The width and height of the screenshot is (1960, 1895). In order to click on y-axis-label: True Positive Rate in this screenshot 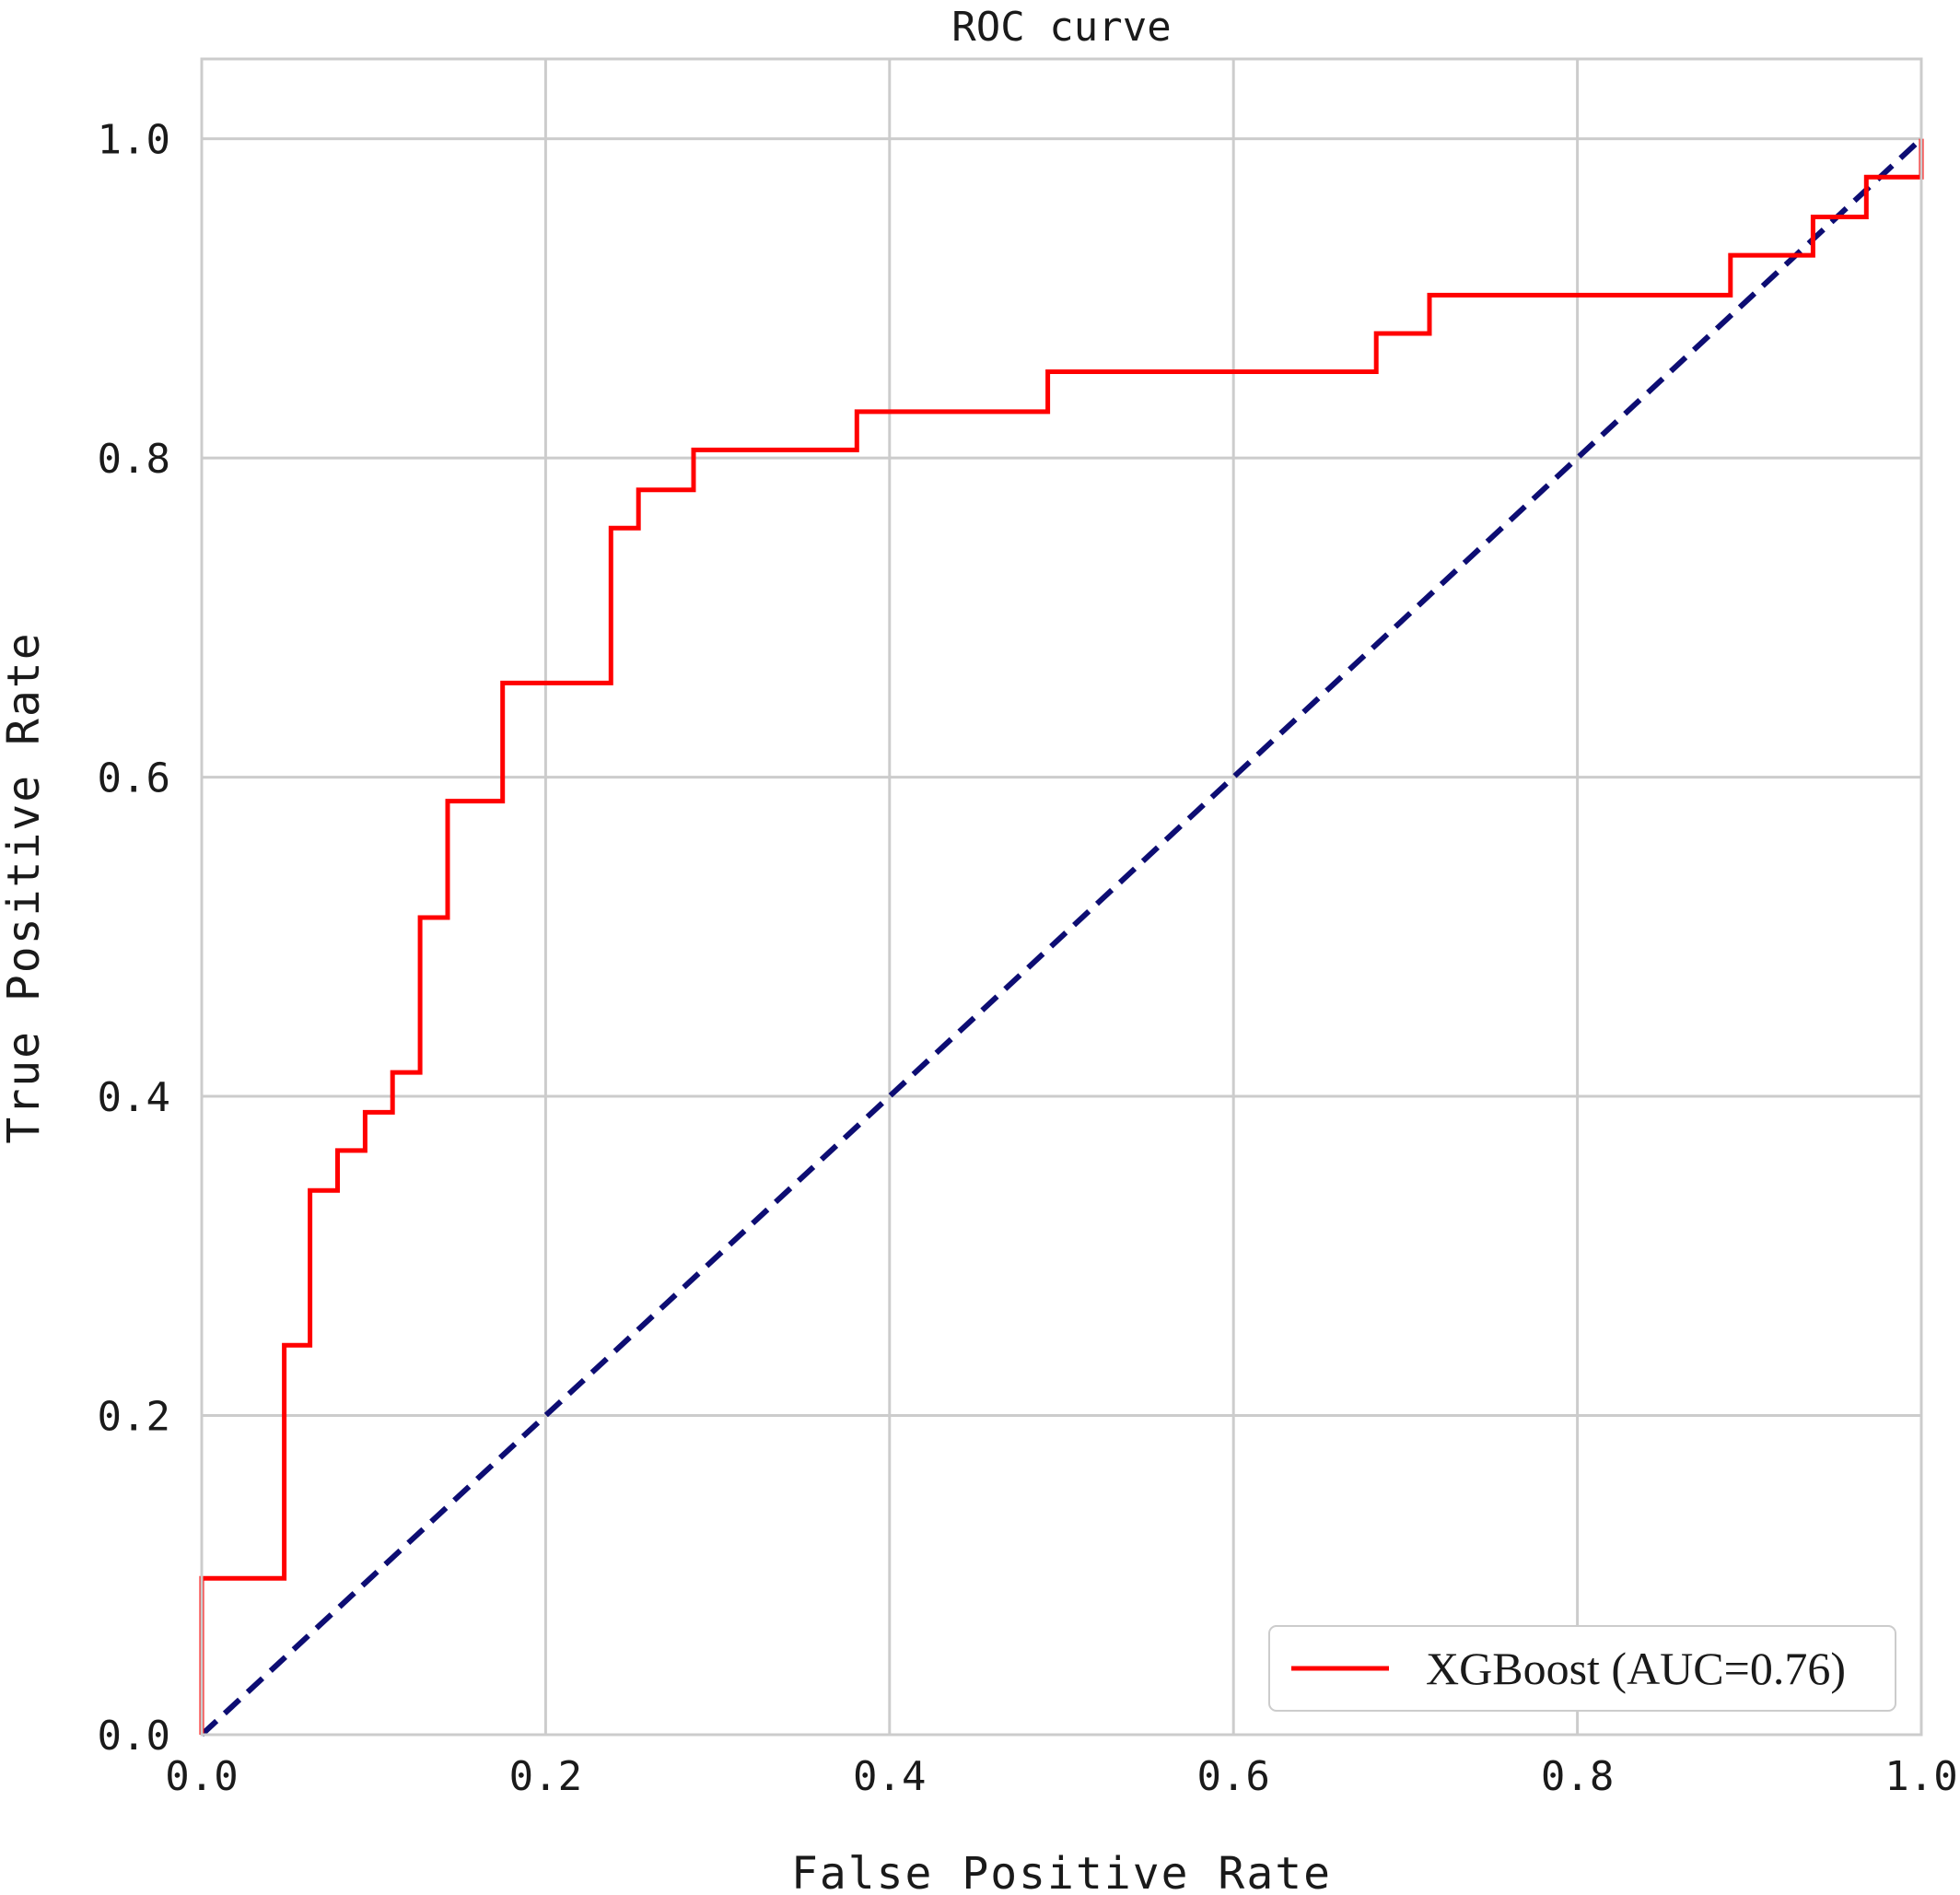, I will do `click(25, 887)`.